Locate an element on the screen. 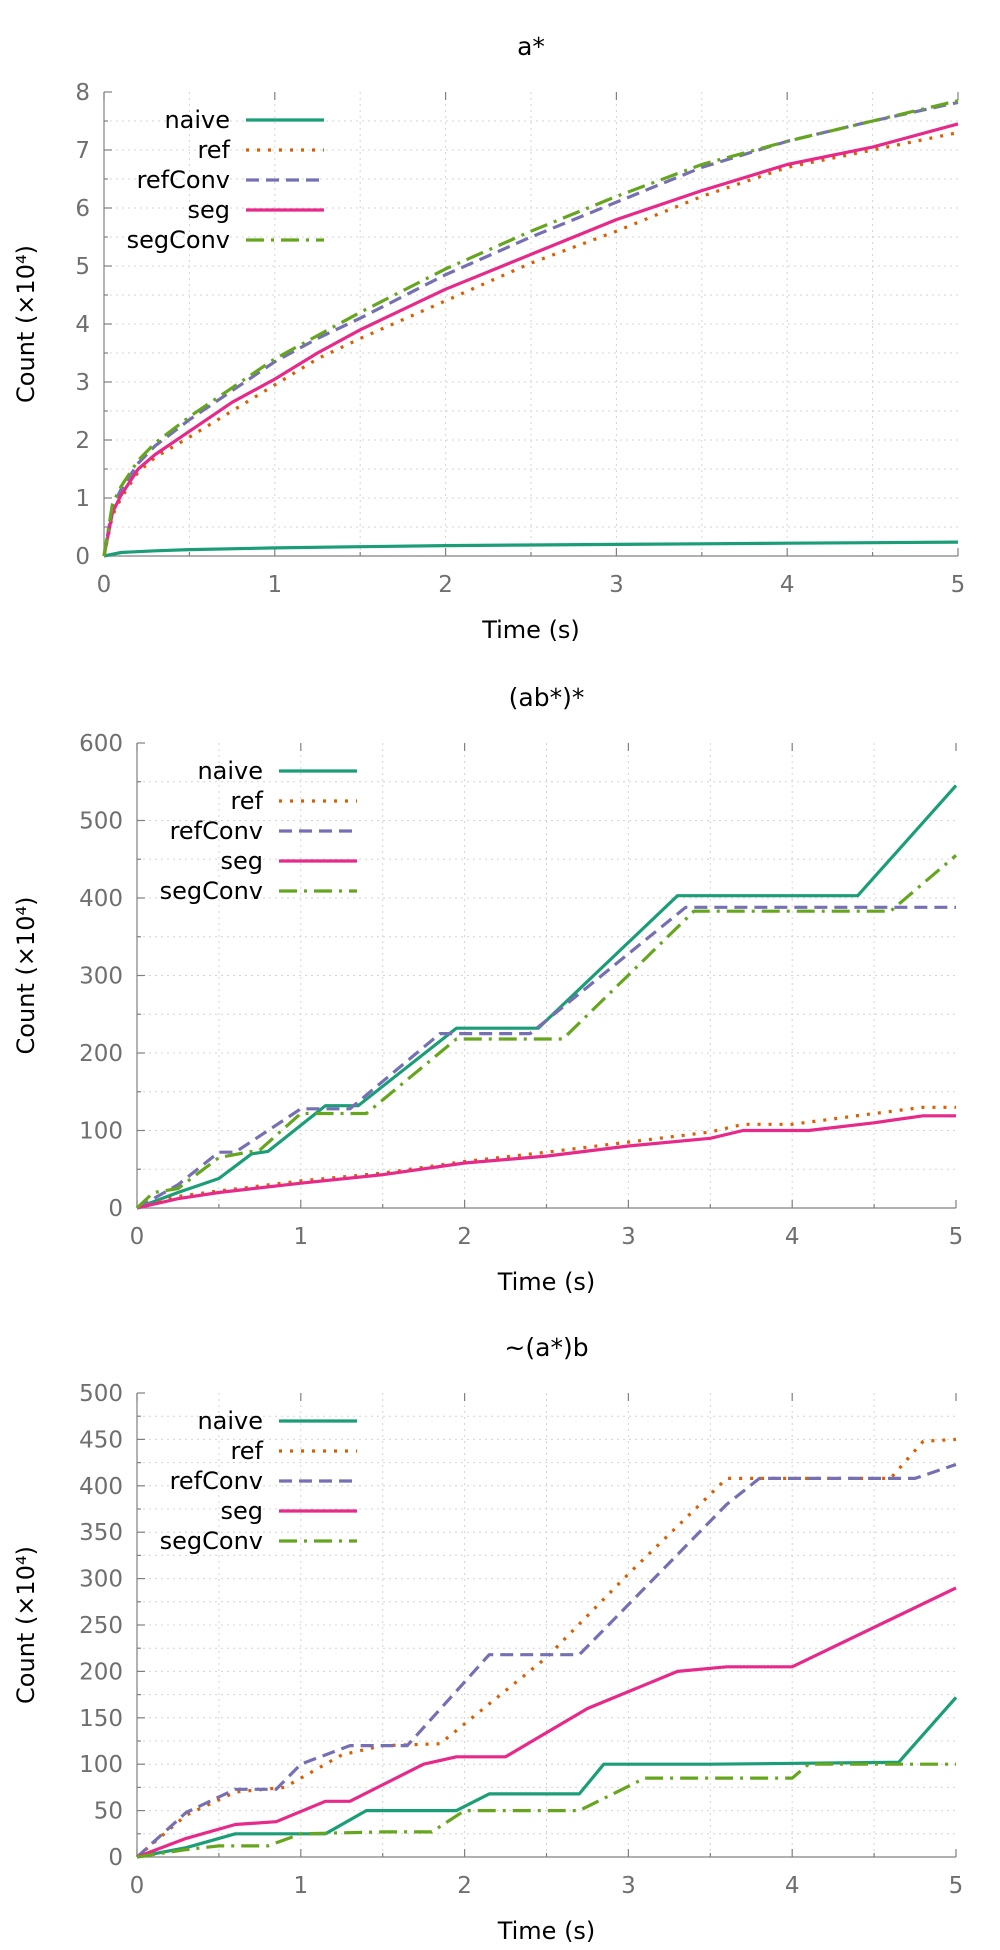  y-tick-label: 250 is located at coordinates (101, 1626).